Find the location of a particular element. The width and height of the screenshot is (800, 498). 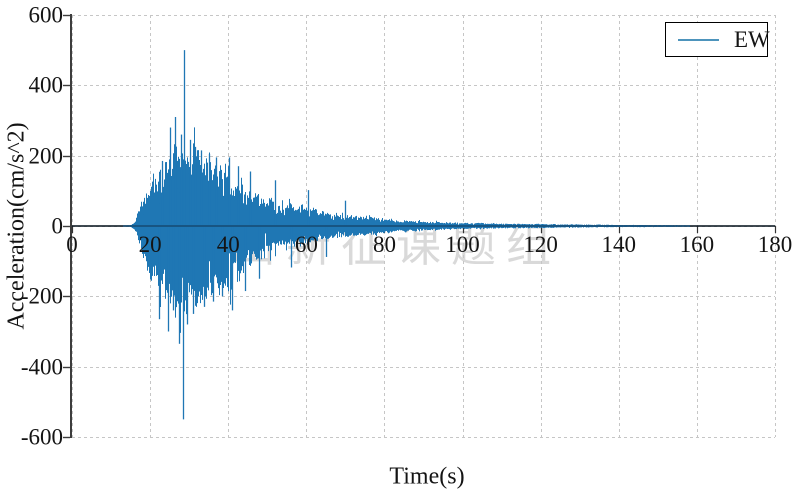

x-tick-label: 140 is located at coordinates (619, 244).